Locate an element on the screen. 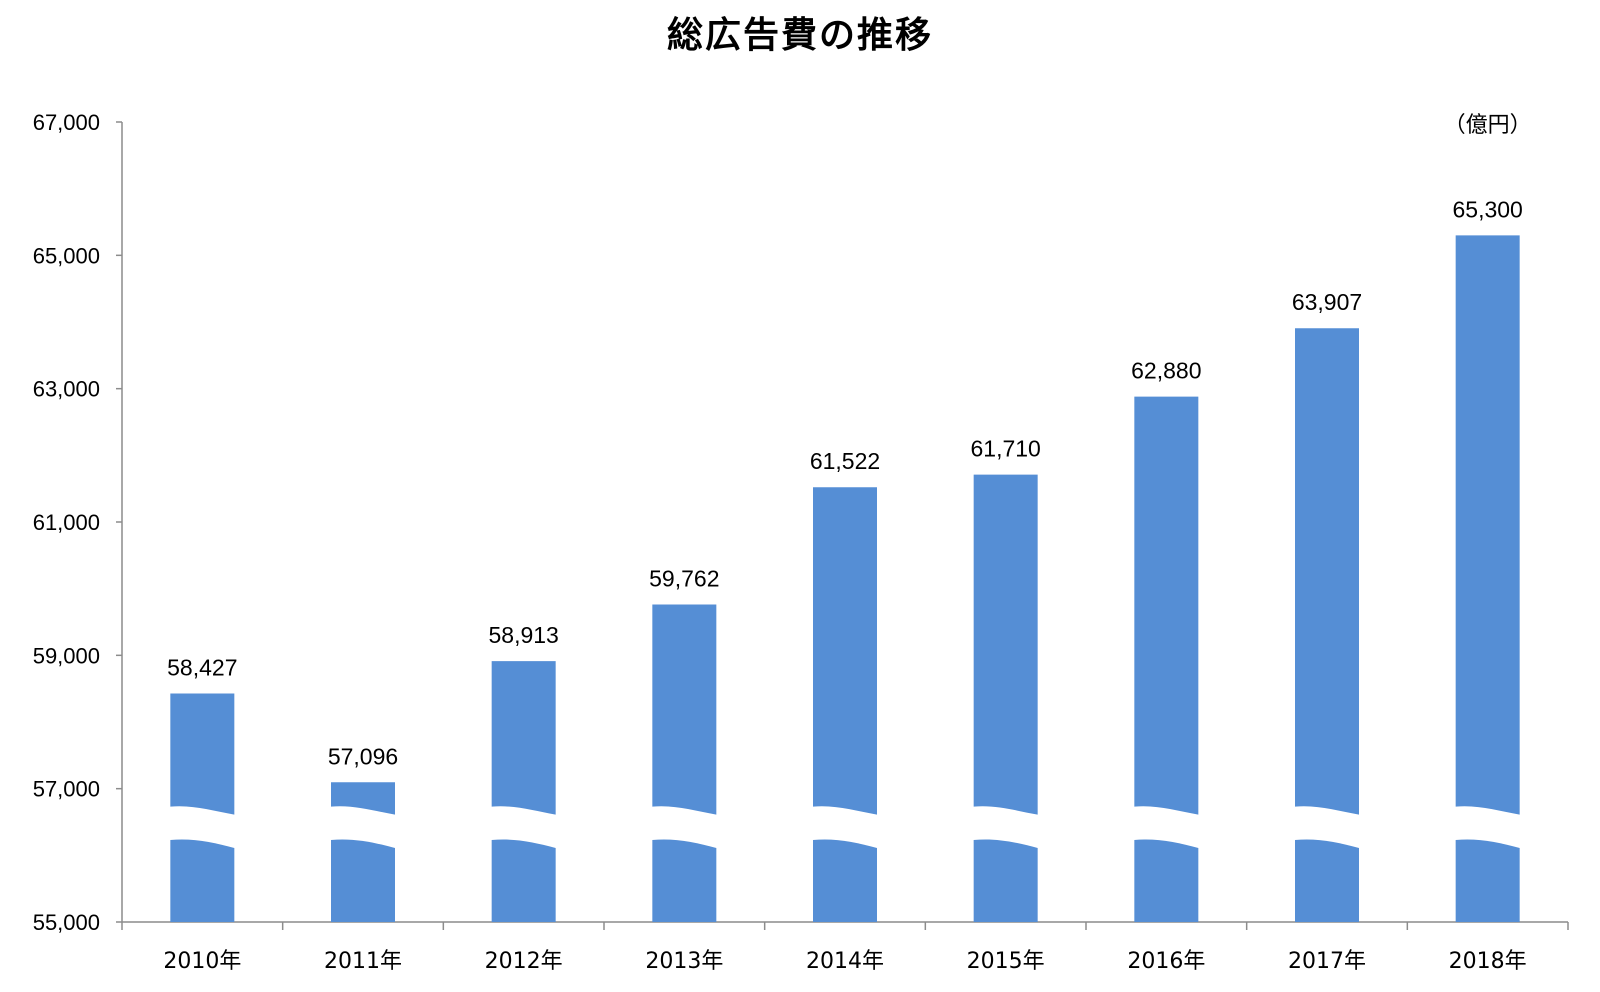  y-tick-label: 63,000 is located at coordinates (66, 389).